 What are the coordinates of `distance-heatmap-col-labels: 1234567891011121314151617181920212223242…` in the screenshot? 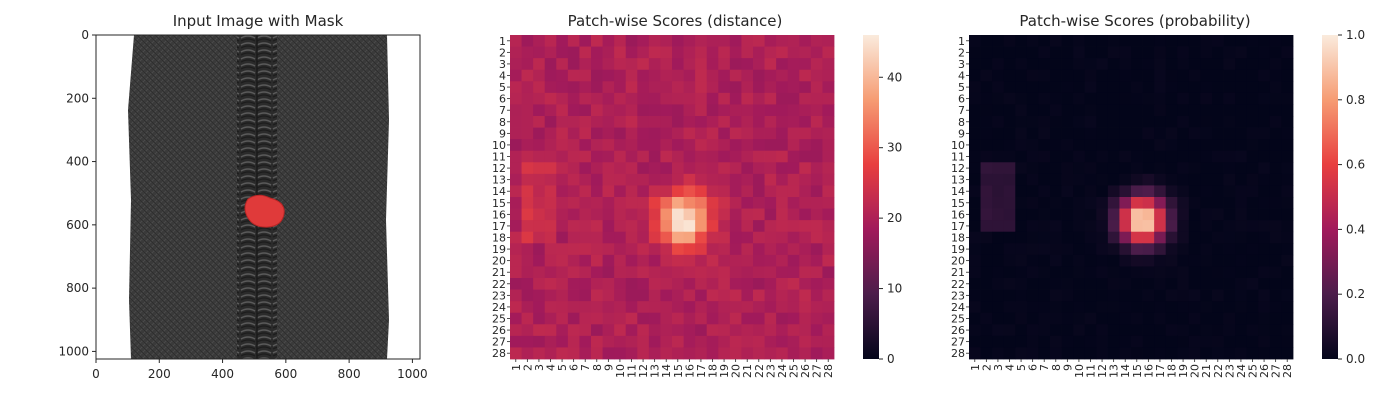 It's located at (672, 368).